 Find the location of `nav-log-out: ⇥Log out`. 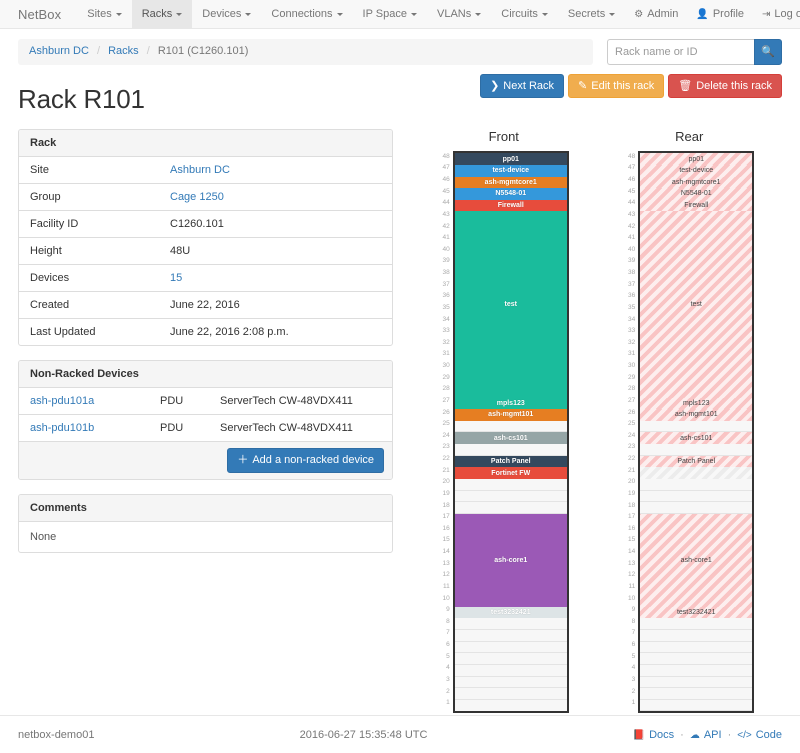

nav-log-out: ⇥Log out is located at coordinates (776, 14).